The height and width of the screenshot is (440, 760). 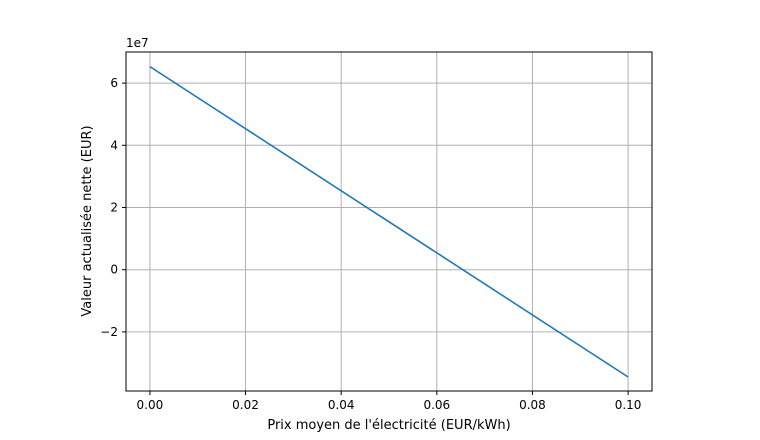 I want to click on y-tick-label: 4, so click(x=114, y=145).